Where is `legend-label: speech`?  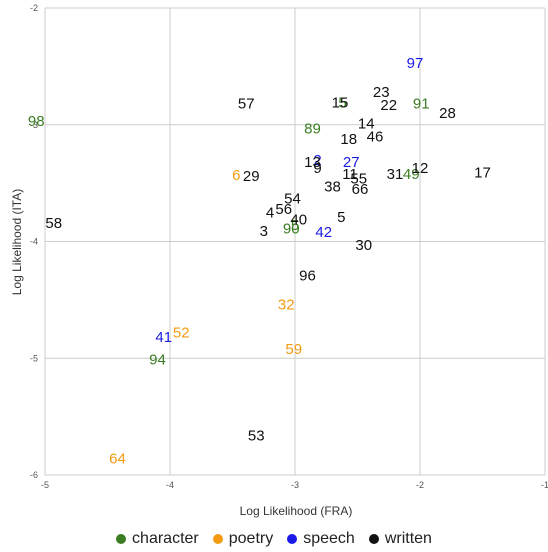 legend-label: speech is located at coordinates (329, 538).